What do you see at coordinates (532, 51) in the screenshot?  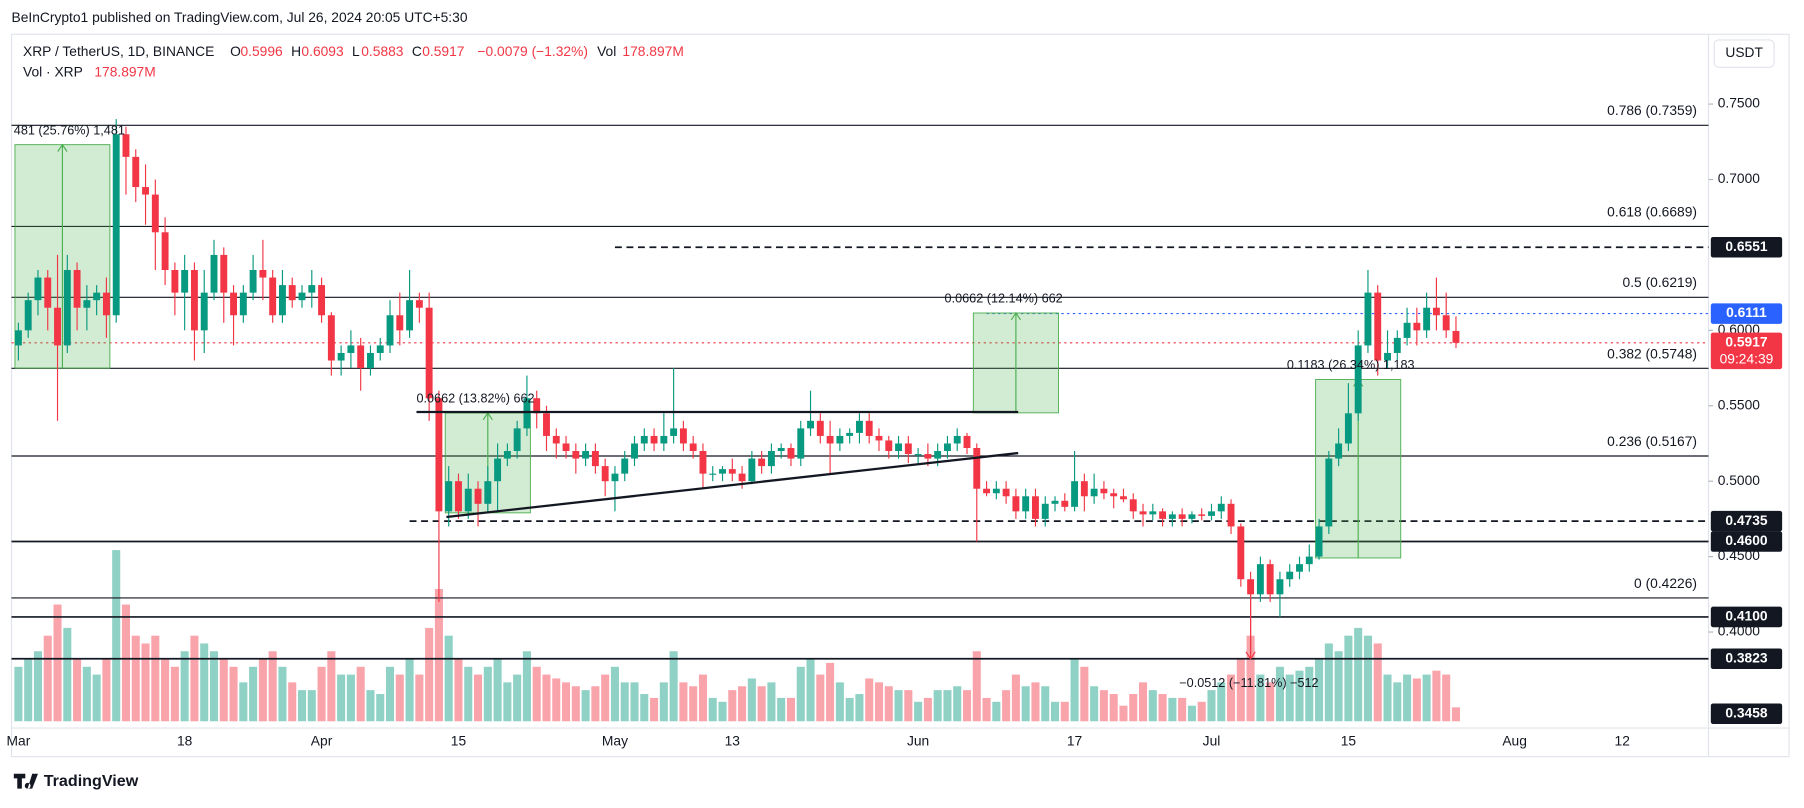 I see `legend-text: −0.0079 (−1.32%)` at bounding box center [532, 51].